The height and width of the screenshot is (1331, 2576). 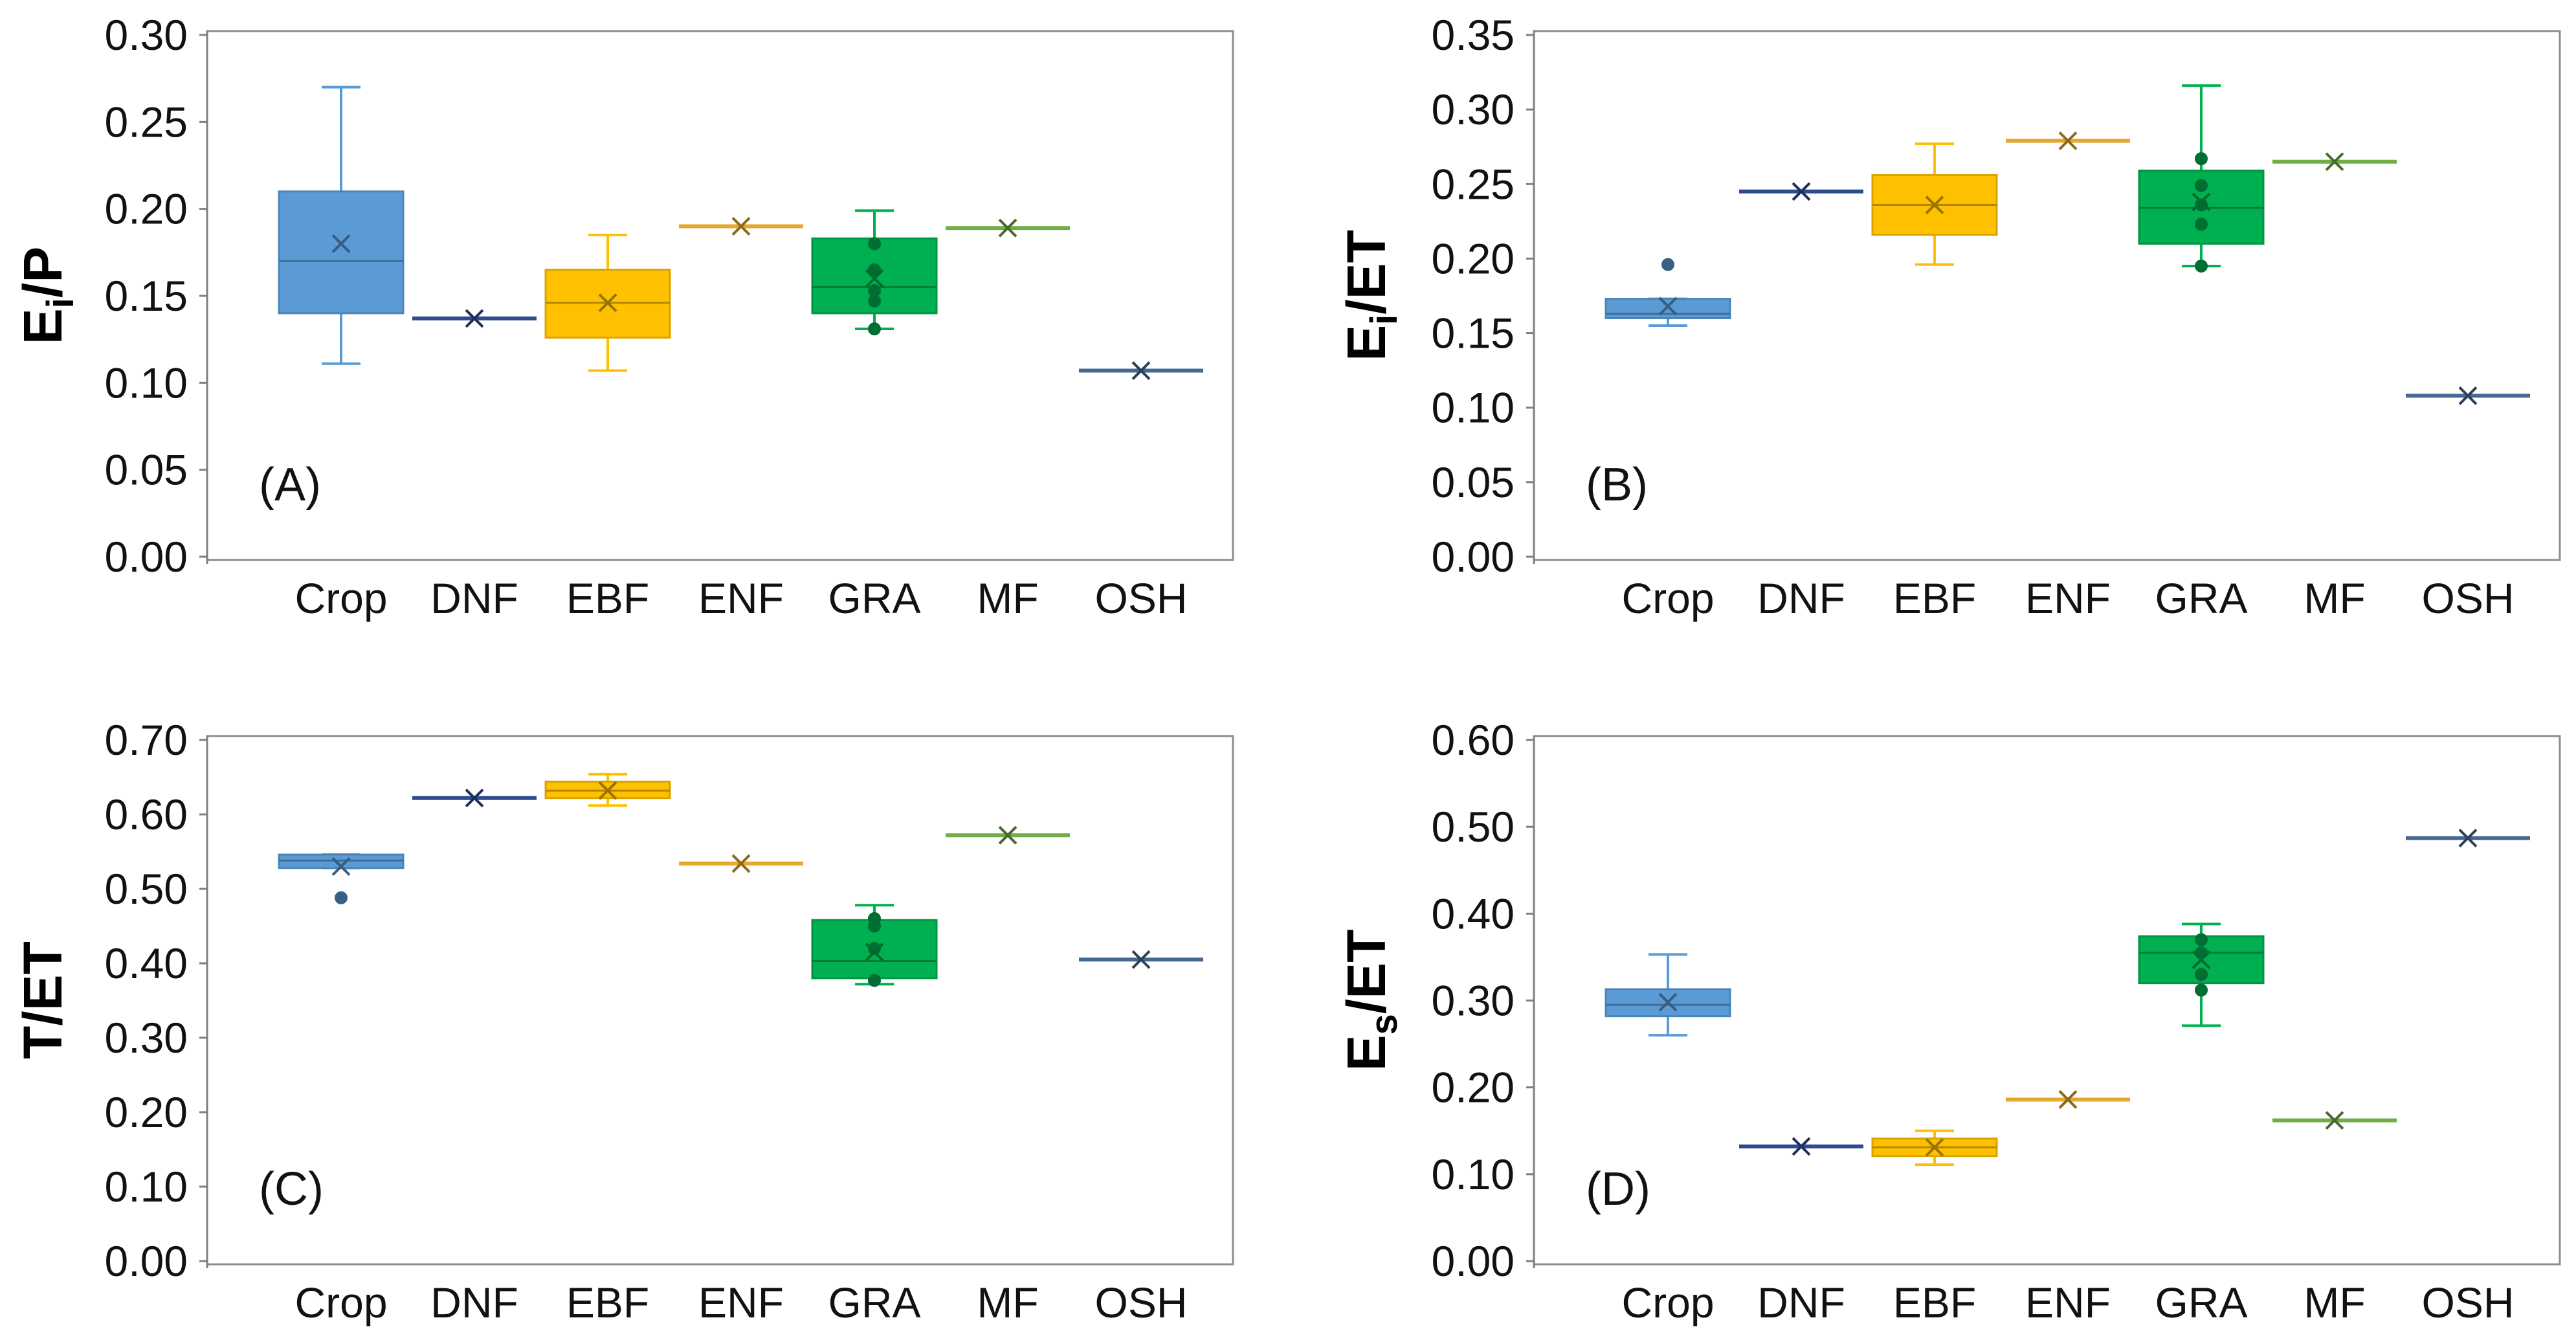 I want to click on y-axis-title-tail: /P, so click(x=42, y=272).